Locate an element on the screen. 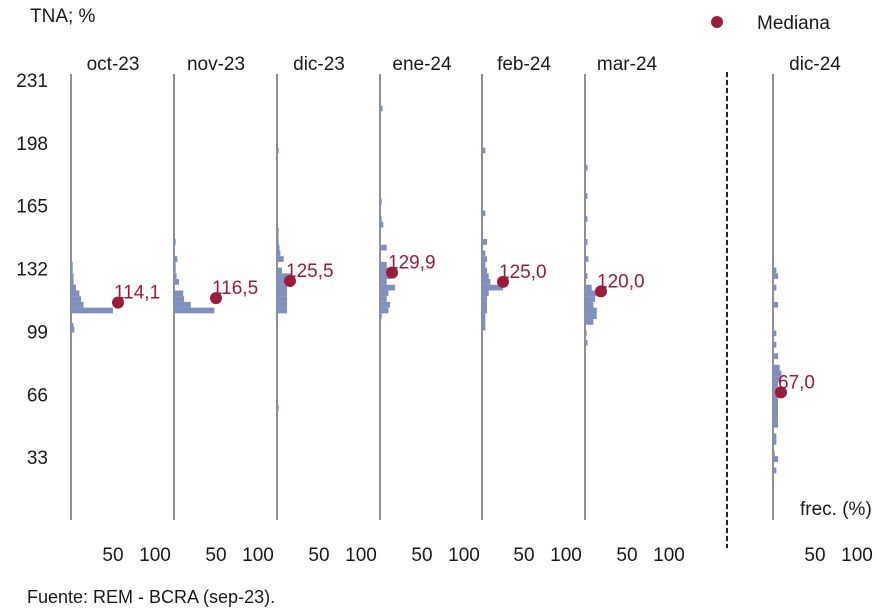 The width and height of the screenshot is (885, 609). panel-title: dic-24 is located at coordinates (815, 64).